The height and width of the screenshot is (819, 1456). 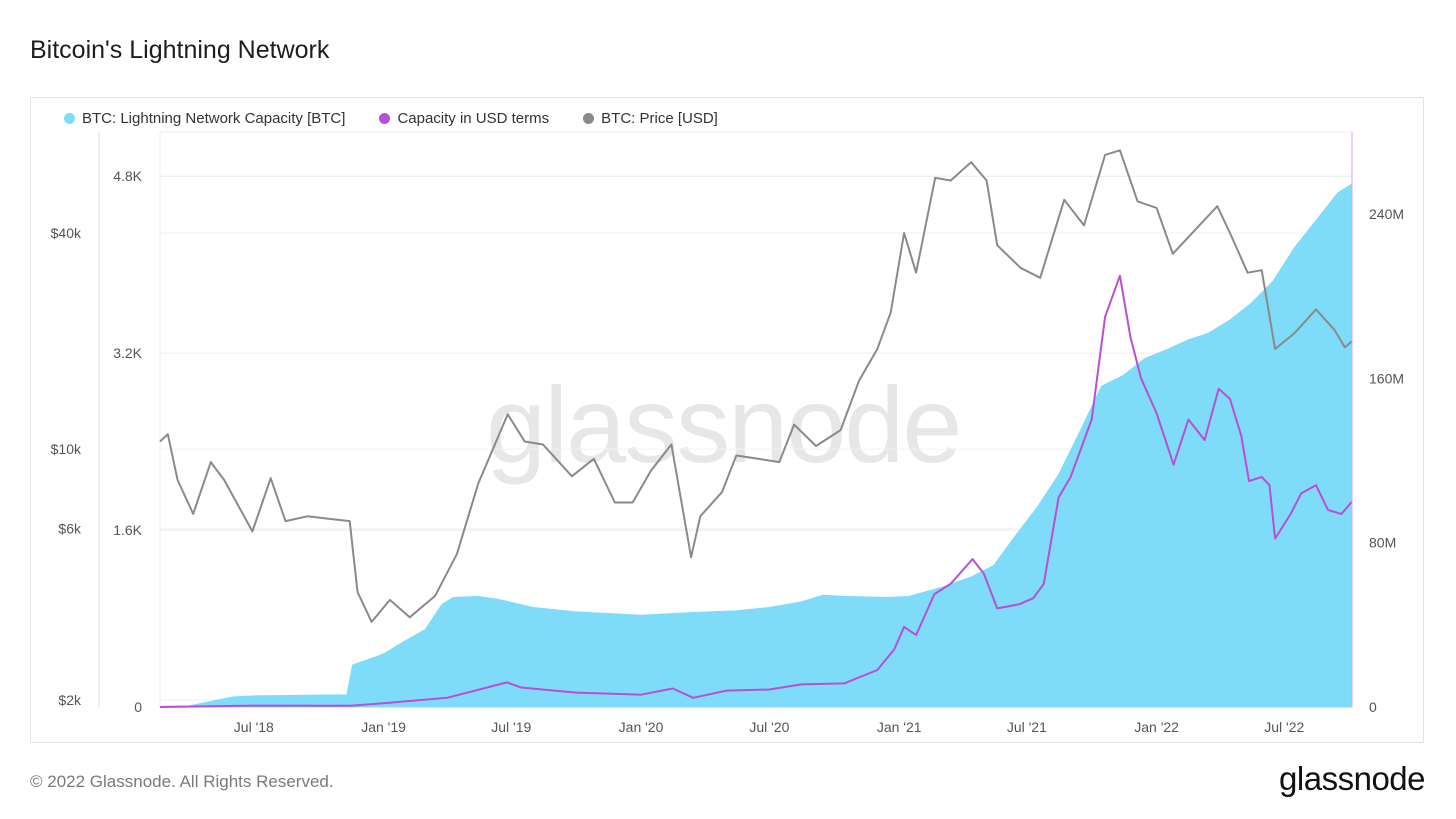 I want to click on x-tick: Jan '22, so click(x=1156, y=727).